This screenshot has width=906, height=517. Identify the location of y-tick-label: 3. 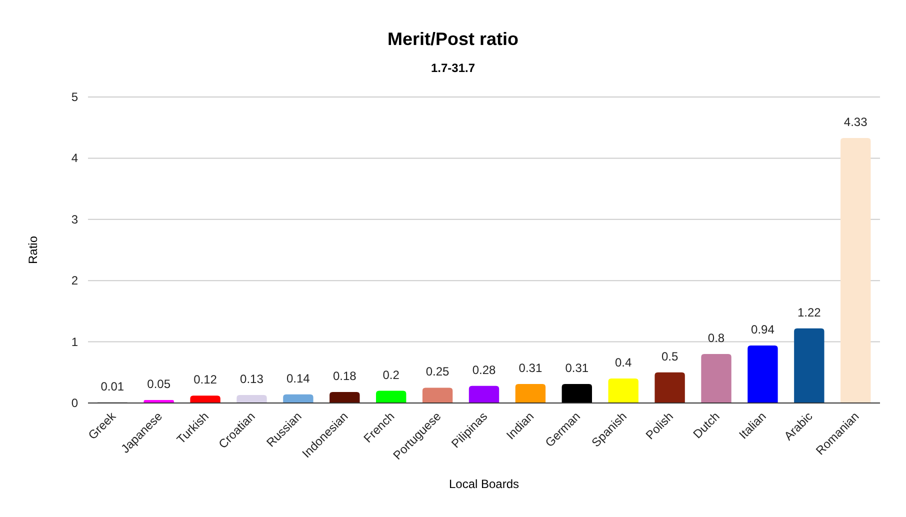
(74, 219).